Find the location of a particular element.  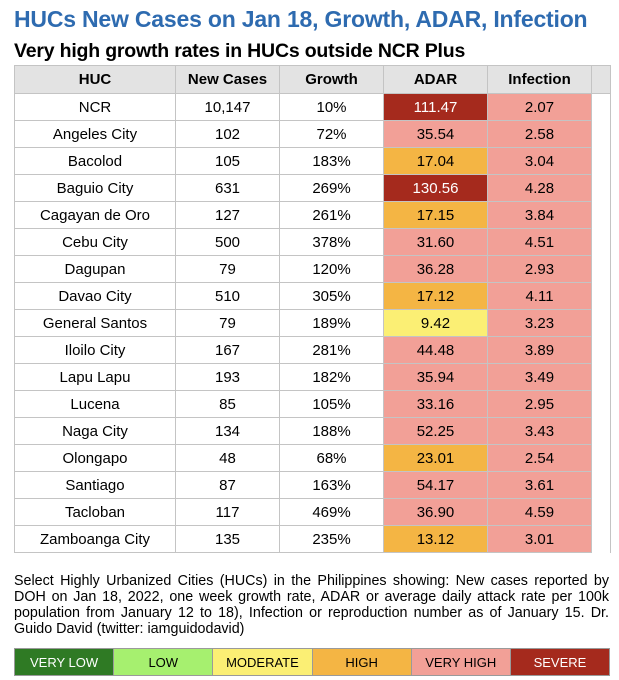

cell-new-cases: 167 is located at coordinates (227, 350).